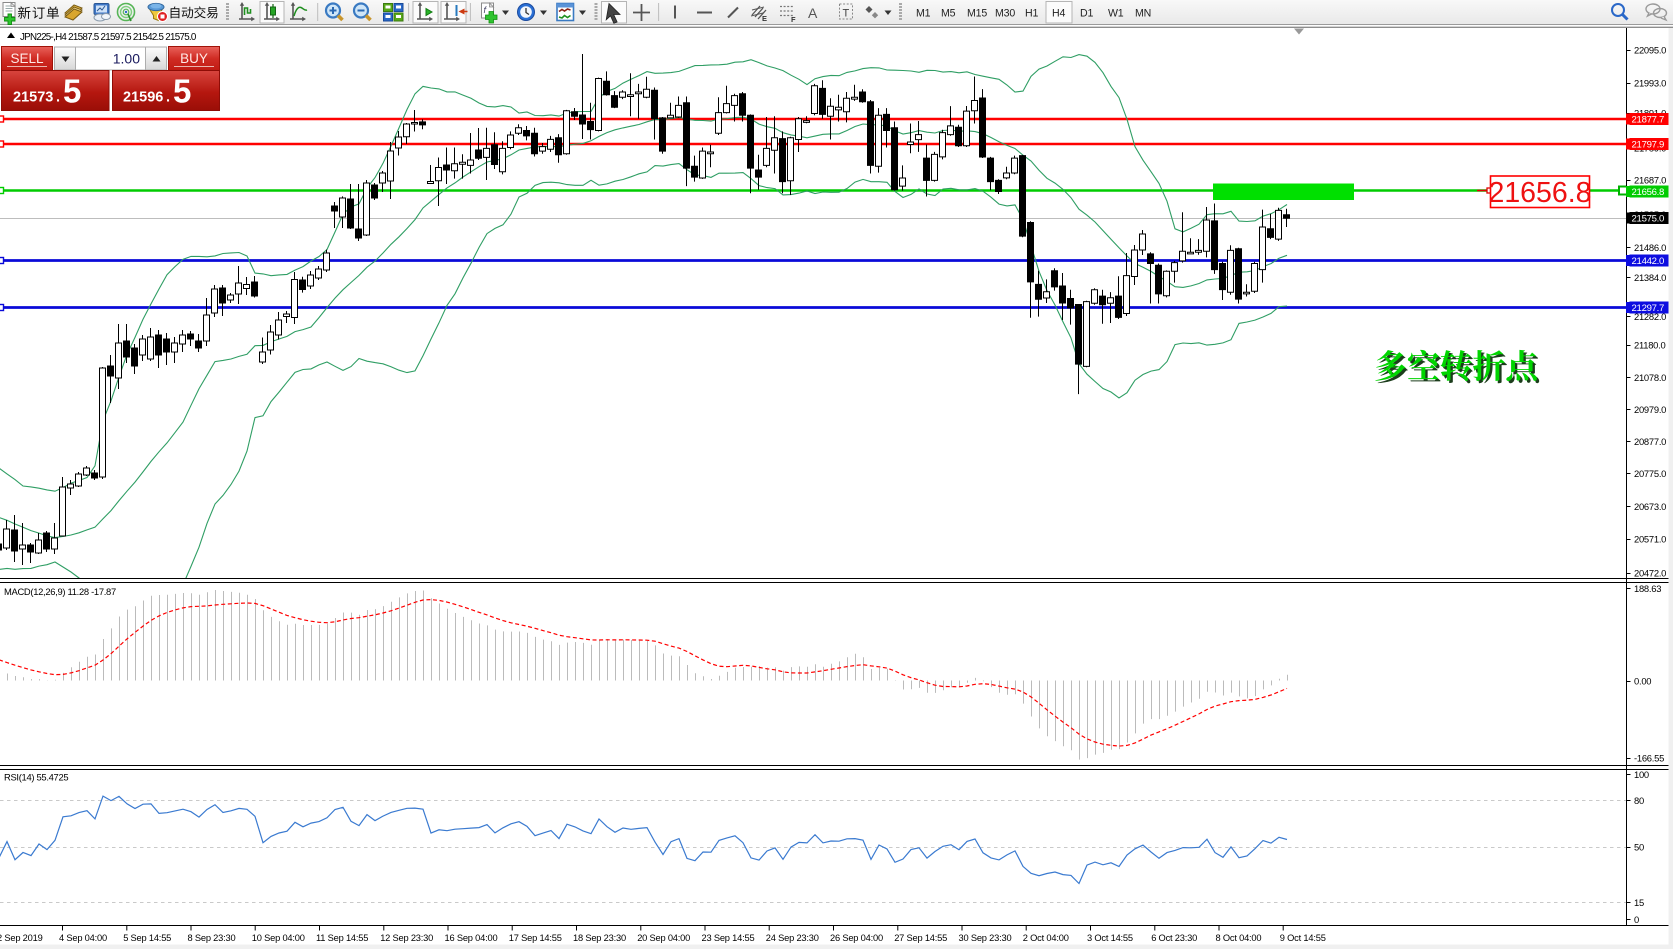 The image size is (1673, 949). I want to click on svg-text: 20979.0, so click(1650, 409).